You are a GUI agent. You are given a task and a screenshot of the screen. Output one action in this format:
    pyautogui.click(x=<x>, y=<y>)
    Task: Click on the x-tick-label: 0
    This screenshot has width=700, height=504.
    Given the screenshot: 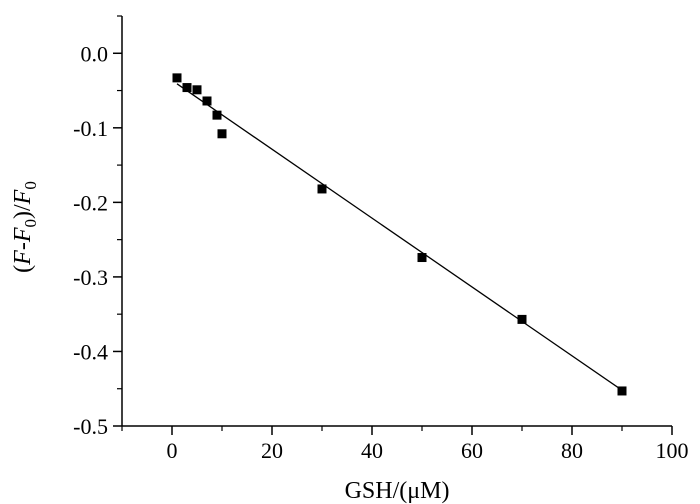 What is the action you would take?
    pyautogui.click(x=172, y=450)
    